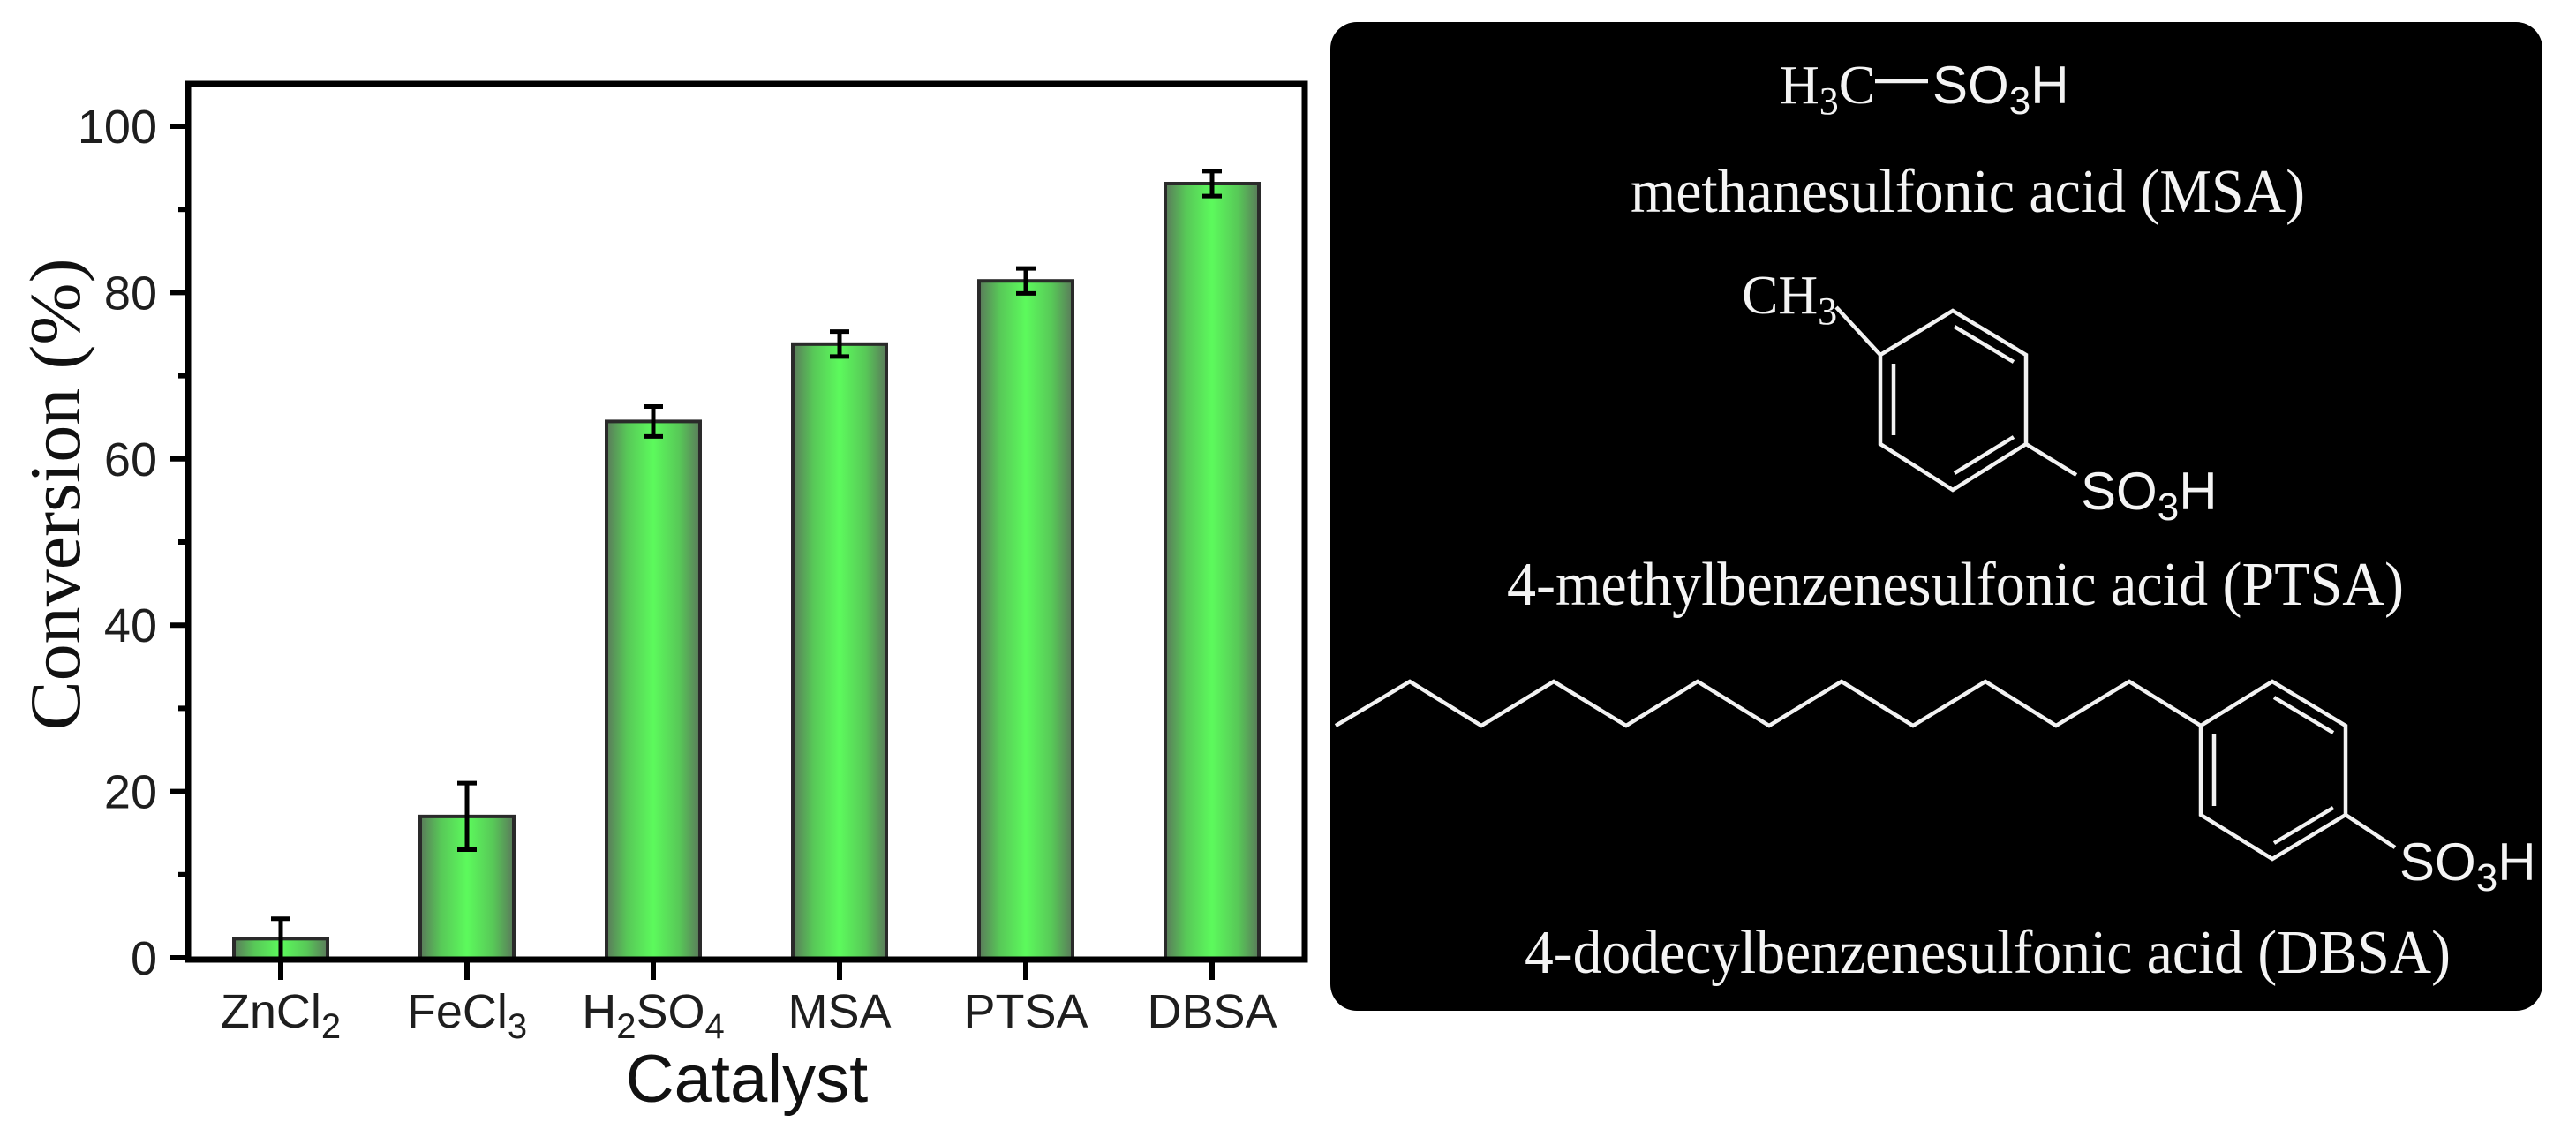 The width and height of the screenshot is (2576, 1137). Describe the element at coordinates (839, 1012) in the screenshot. I see `x-tick-label: MSA` at that location.